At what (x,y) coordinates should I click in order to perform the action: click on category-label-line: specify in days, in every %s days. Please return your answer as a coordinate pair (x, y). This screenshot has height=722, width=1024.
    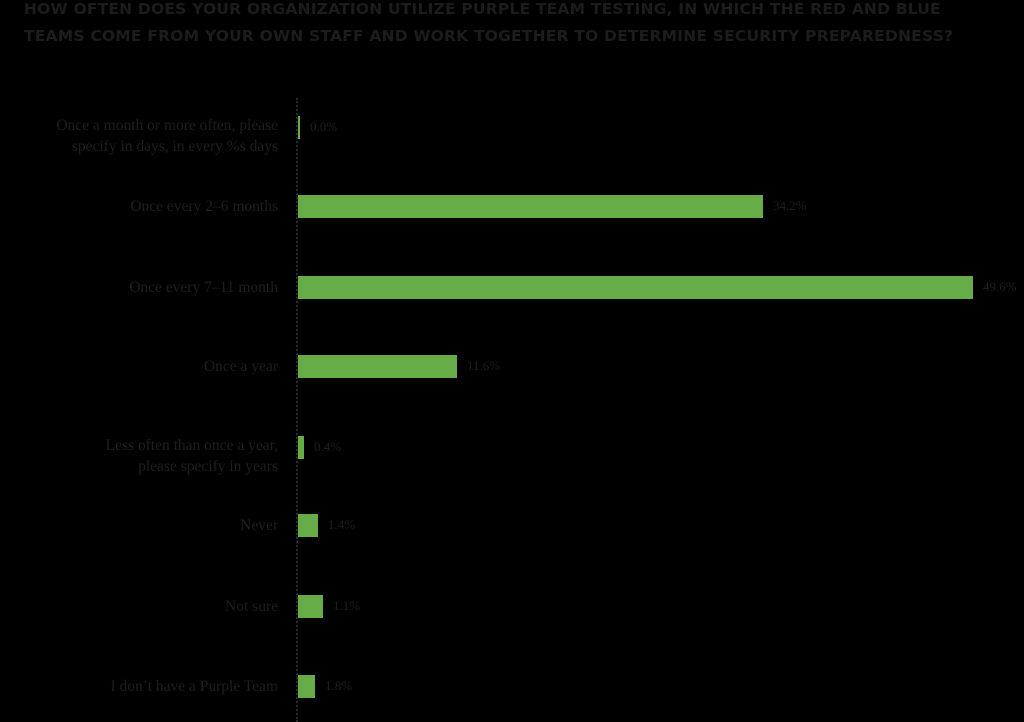
    Looking at the image, I should click on (174, 146).